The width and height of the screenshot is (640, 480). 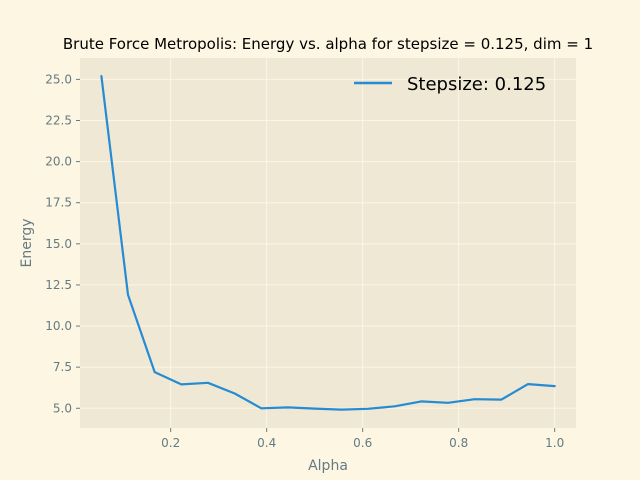 What do you see at coordinates (58, 120) in the screenshot?
I see `y-tick-label: 22.5` at bounding box center [58, 120].